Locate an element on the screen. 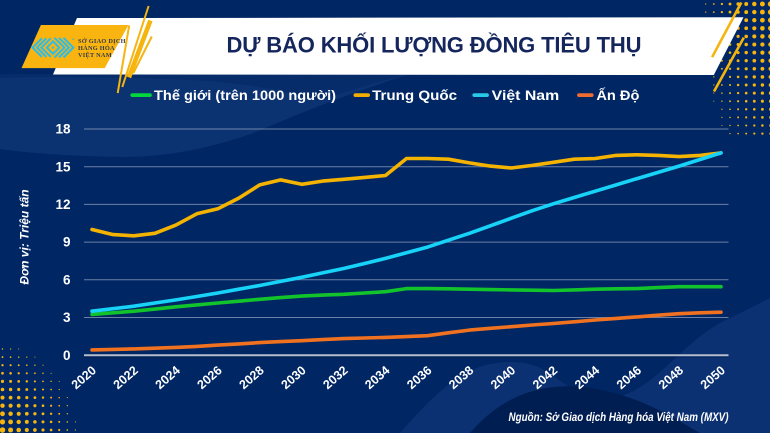 The width and height of the screenshot is (770, 433). svg-text: 3 is located at coordinates (67, 317).